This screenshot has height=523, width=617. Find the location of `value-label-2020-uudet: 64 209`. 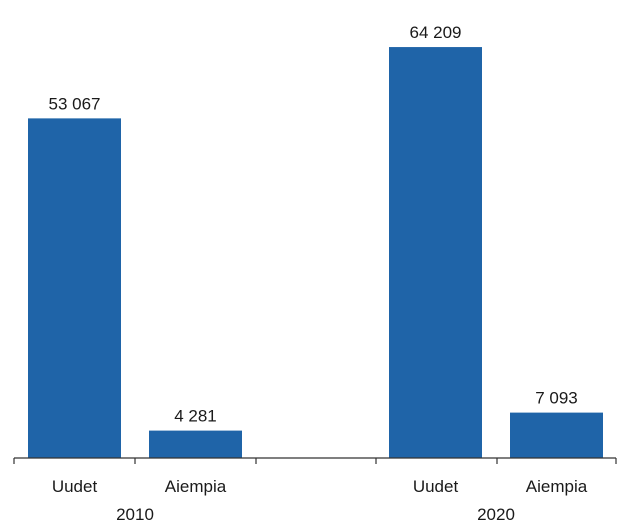

value-label-2020-uudet: 64 209 is located at coordinates (436, 32).